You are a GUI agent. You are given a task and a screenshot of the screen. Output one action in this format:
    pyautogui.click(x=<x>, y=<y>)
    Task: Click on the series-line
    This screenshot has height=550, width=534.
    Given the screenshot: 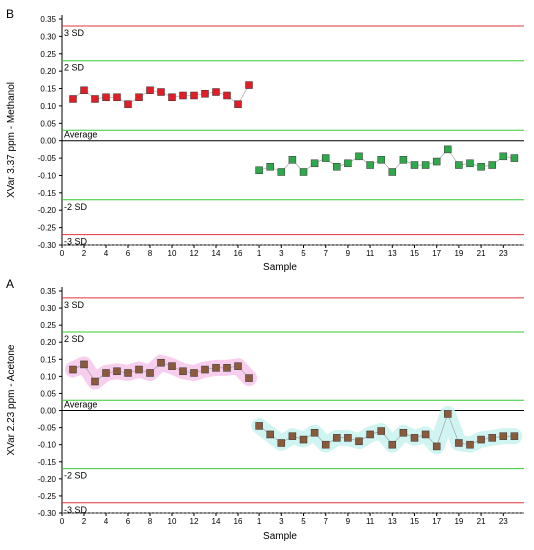 What is the action you would take?
    pyautogui.click(x=387, y=160)
    